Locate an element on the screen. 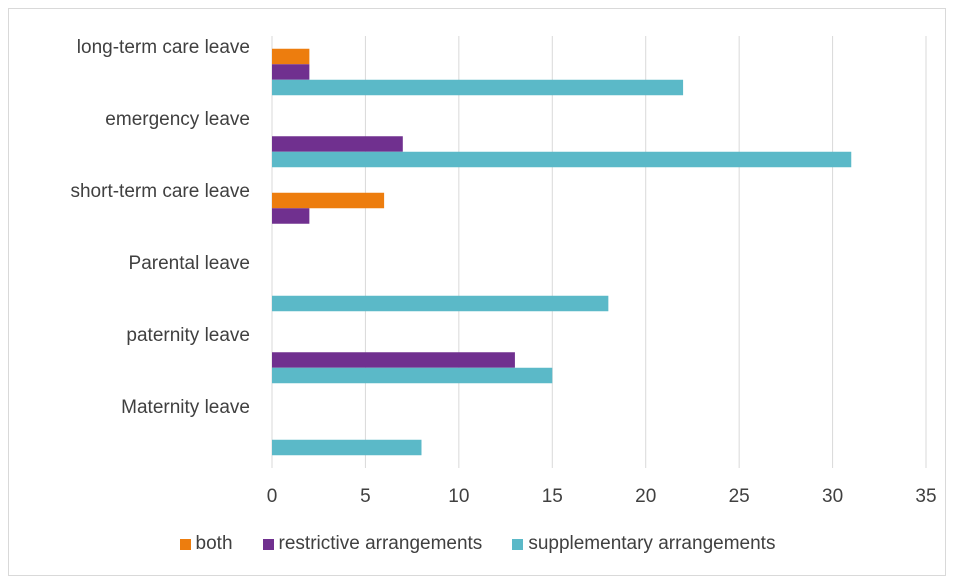  category-label-parental-leave: Parental leave is located at coordinates (189, 263).